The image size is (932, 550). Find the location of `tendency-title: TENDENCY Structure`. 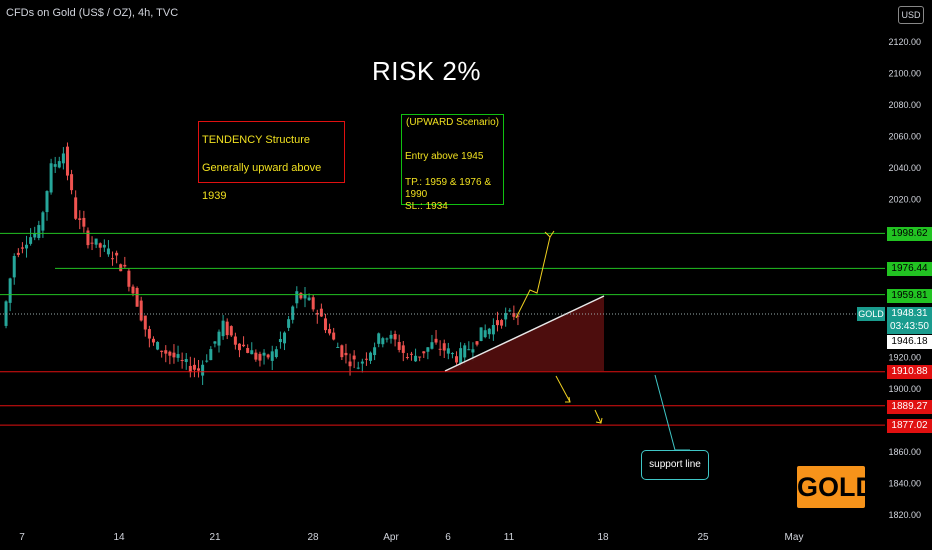

tendency-title: TENDENCY Structure is located at coordinates (256, 140).